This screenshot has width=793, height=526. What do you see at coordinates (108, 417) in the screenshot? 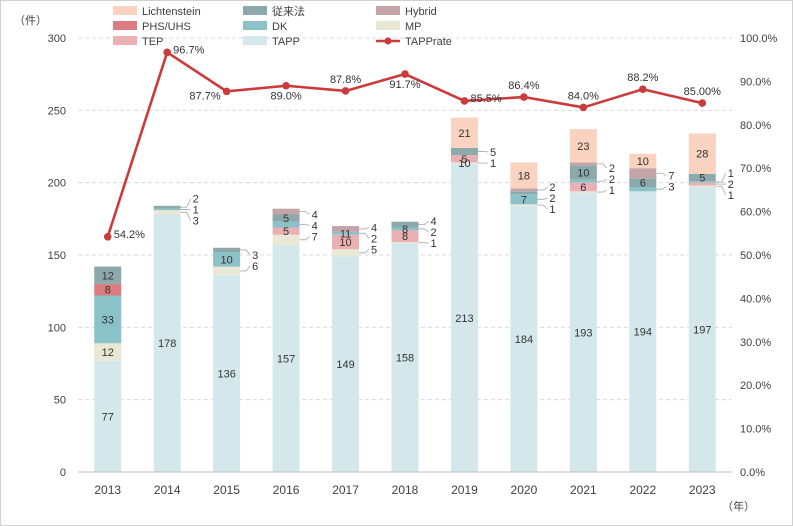
I see `bar-value-label: 77` at bounding box center [108, 417].